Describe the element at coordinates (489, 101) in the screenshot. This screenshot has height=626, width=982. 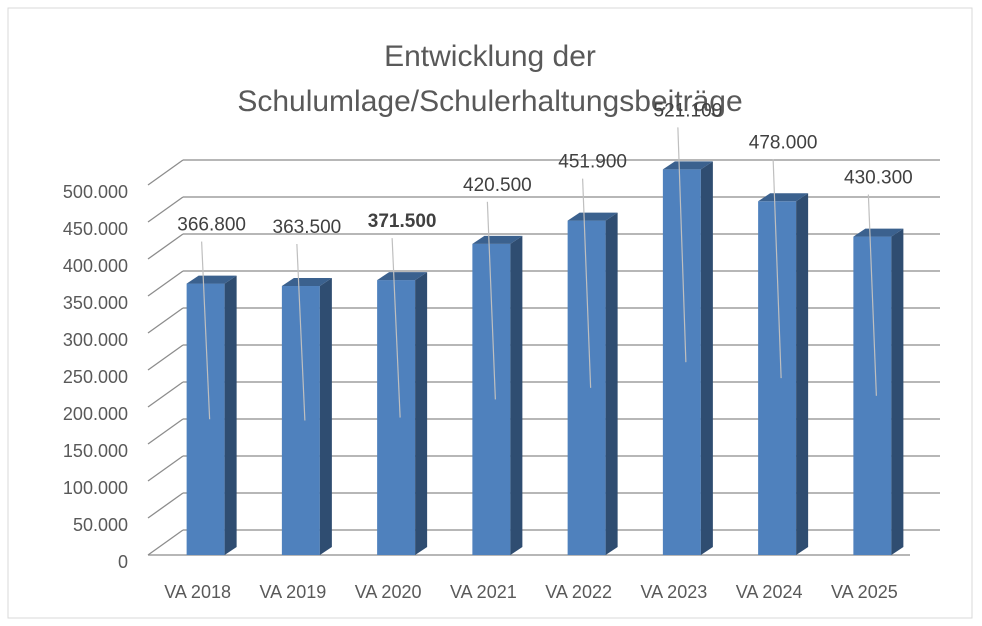
I see `chart-title: Schulumlage/Schulerhaltungsbeiträge` at that location.